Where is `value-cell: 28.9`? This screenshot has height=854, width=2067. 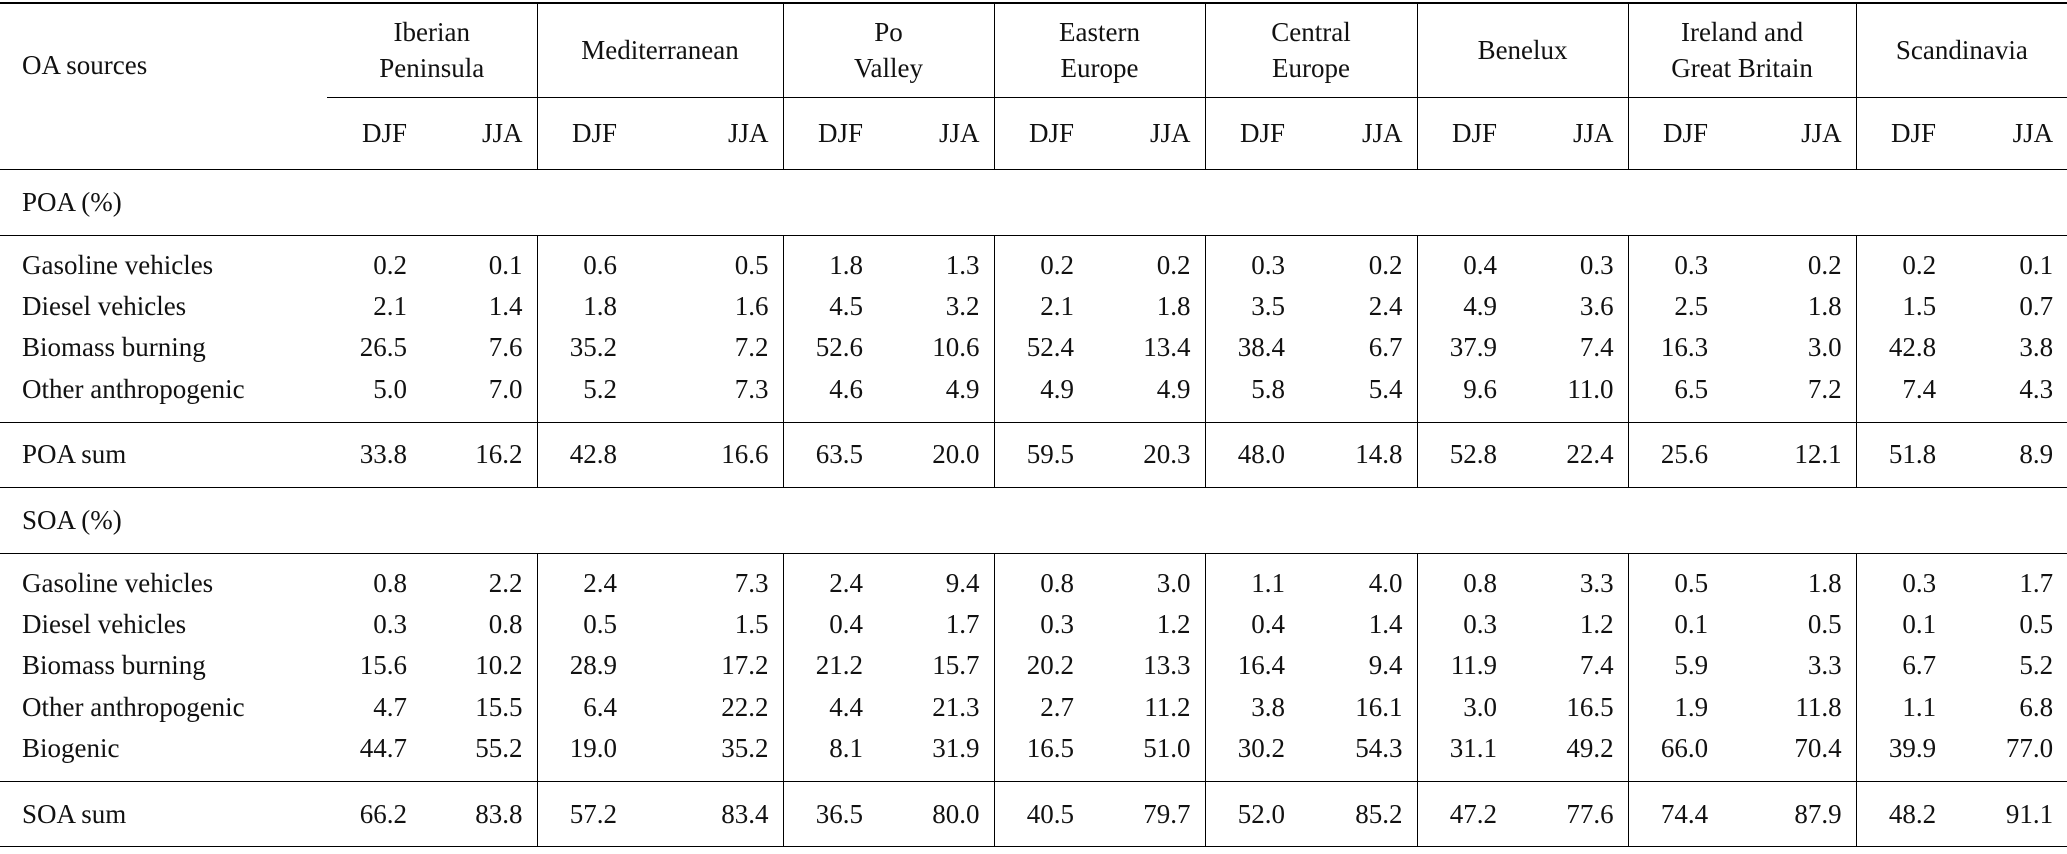 value-cell: 28.9 is located at coordinates (586, 666).